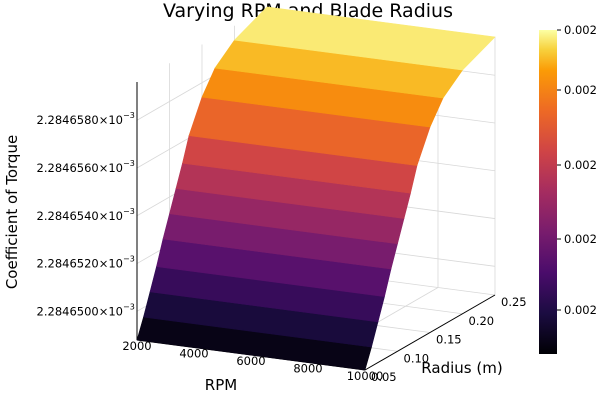  Describe the element at coordinates (12, 212) in the screenshot. I see `z-axis-label: Coefficient of Torque` at that location.